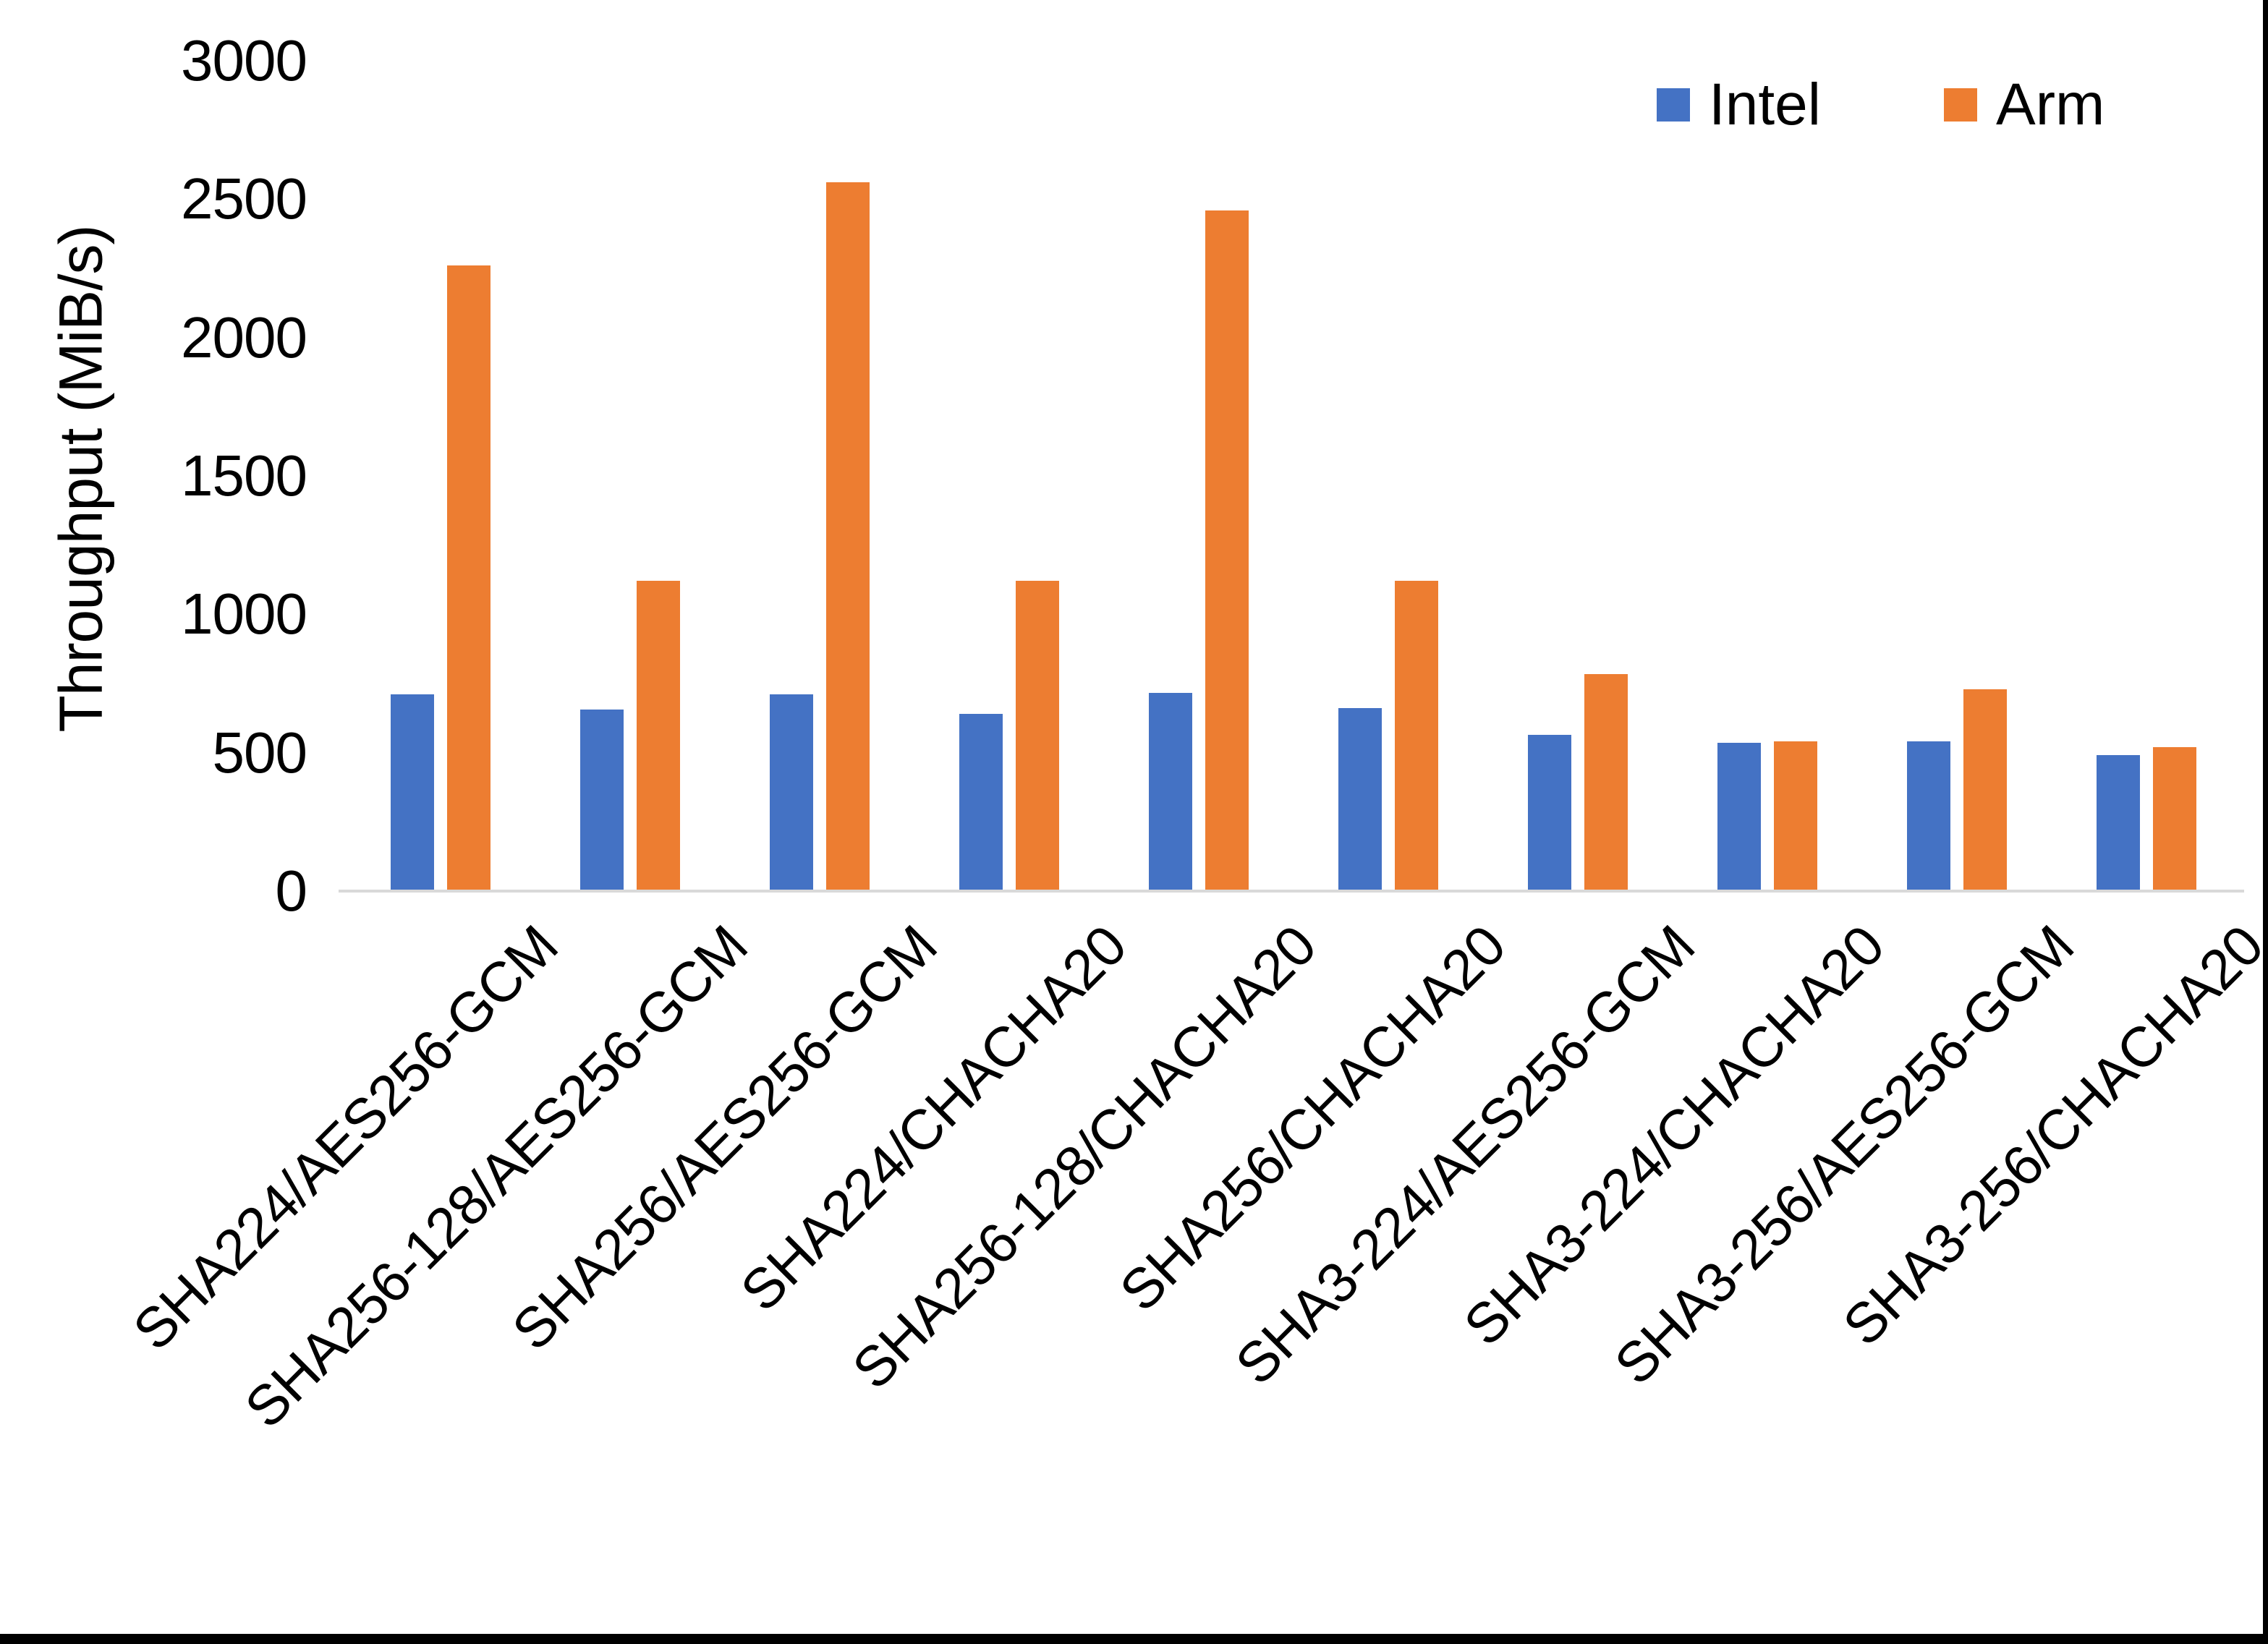 The width and height of the screenshot is (2268, 1644). I want to click on y-tick-label-1000: 1000, so click(244, 614).